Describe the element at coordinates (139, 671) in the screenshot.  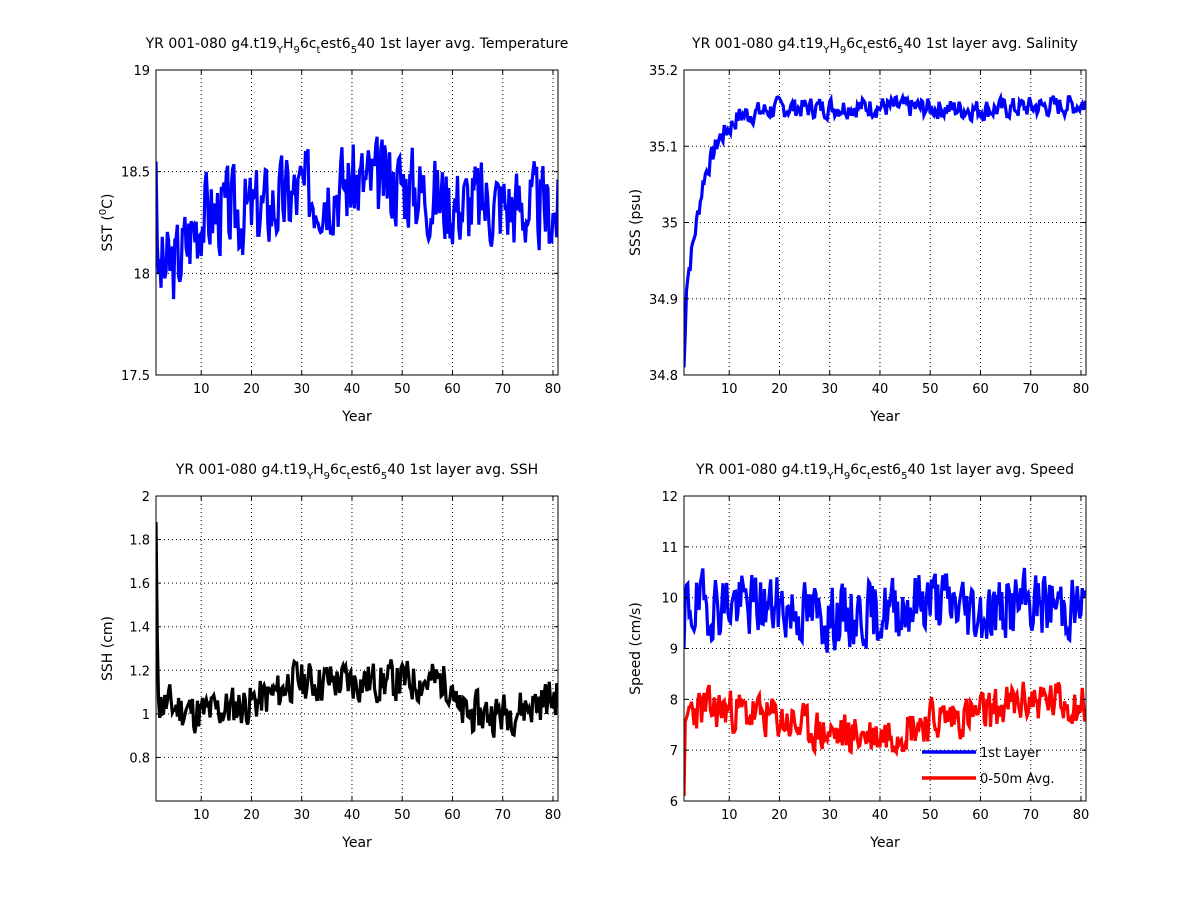
I see `y-tick-label: 1.2` at that location.